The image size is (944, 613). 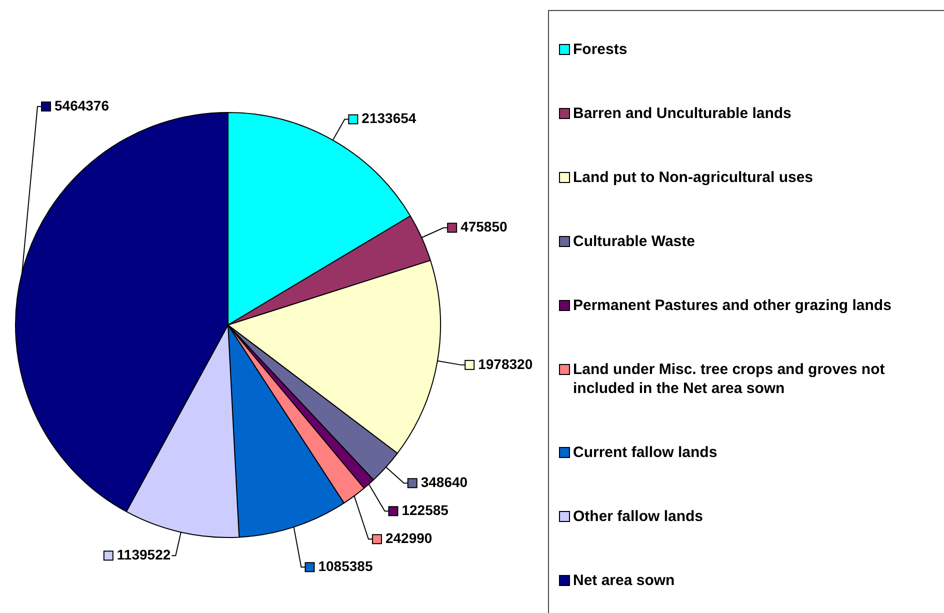 I want to click on legend-label: Permanent Pastures and other grazing lands, so click(x=732, y=305).